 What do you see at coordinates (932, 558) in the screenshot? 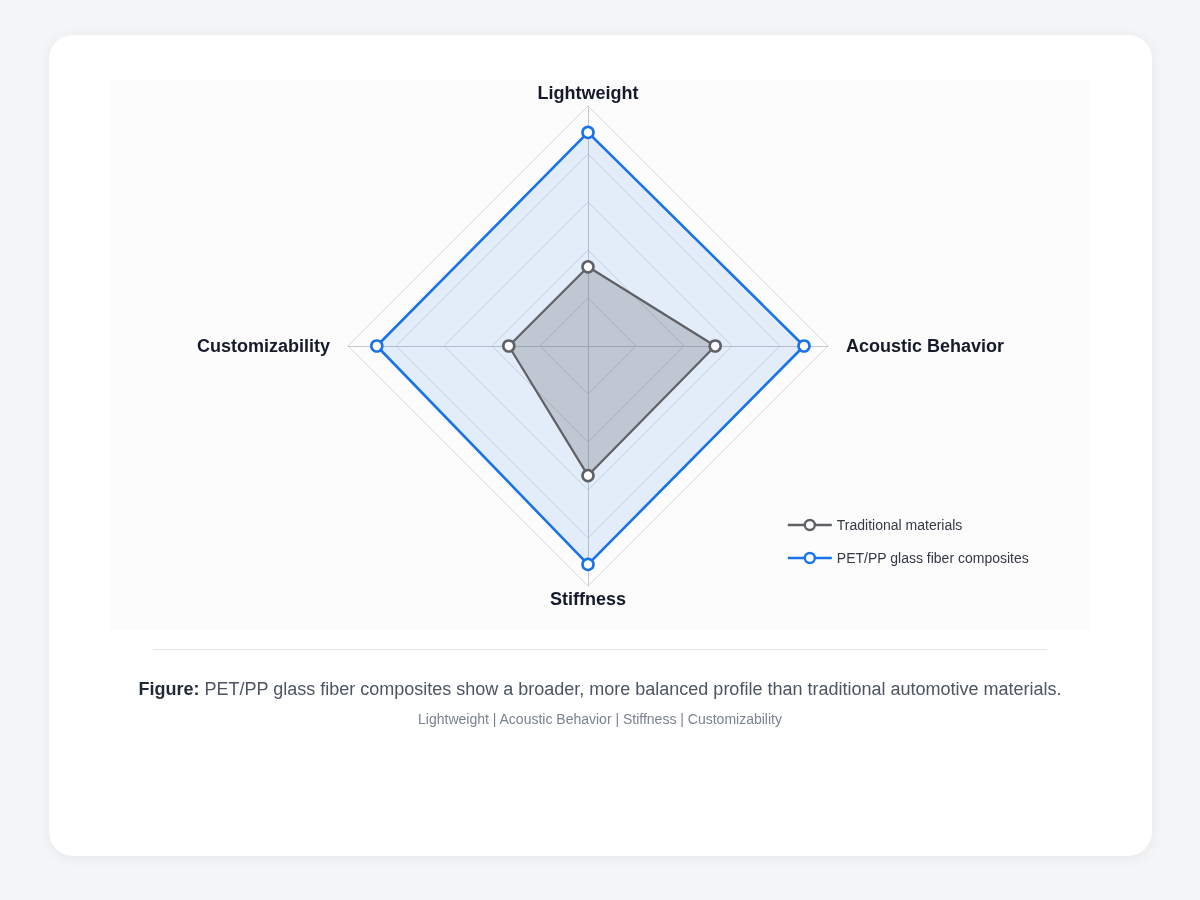
I see `legend-label: PET/PP glass fiber composites` at bounding box center [932, 558].